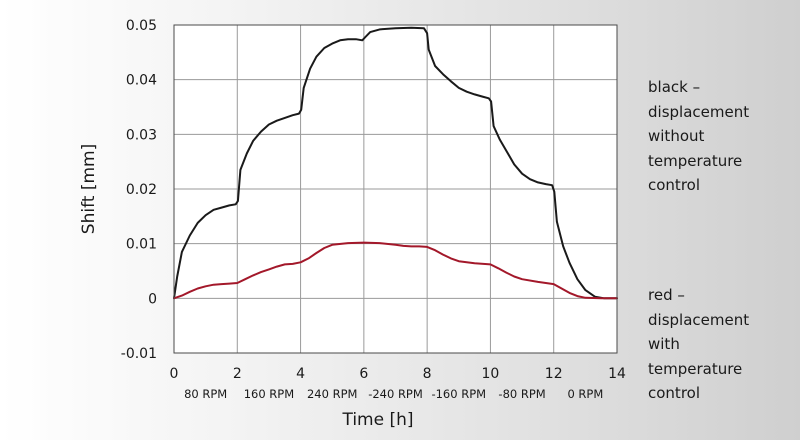 The width and height of the screenshot is (800, 440). What do you see at coordinates (141, 245) in the screenshot?
I see `y-tick-label: 0.01` at bounding box center [141, 245].